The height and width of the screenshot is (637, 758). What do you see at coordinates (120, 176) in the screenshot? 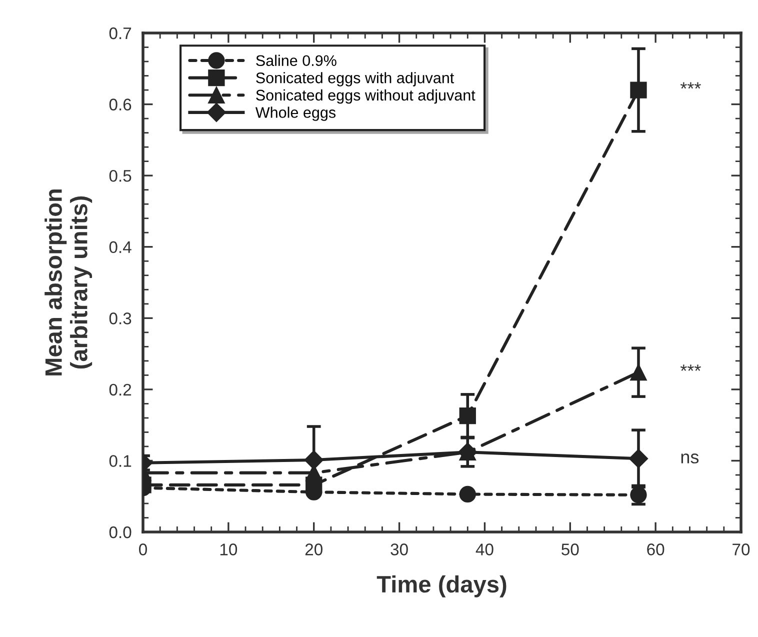
I see `y-tick-label: 0.5` at bounding box center [120, 176].